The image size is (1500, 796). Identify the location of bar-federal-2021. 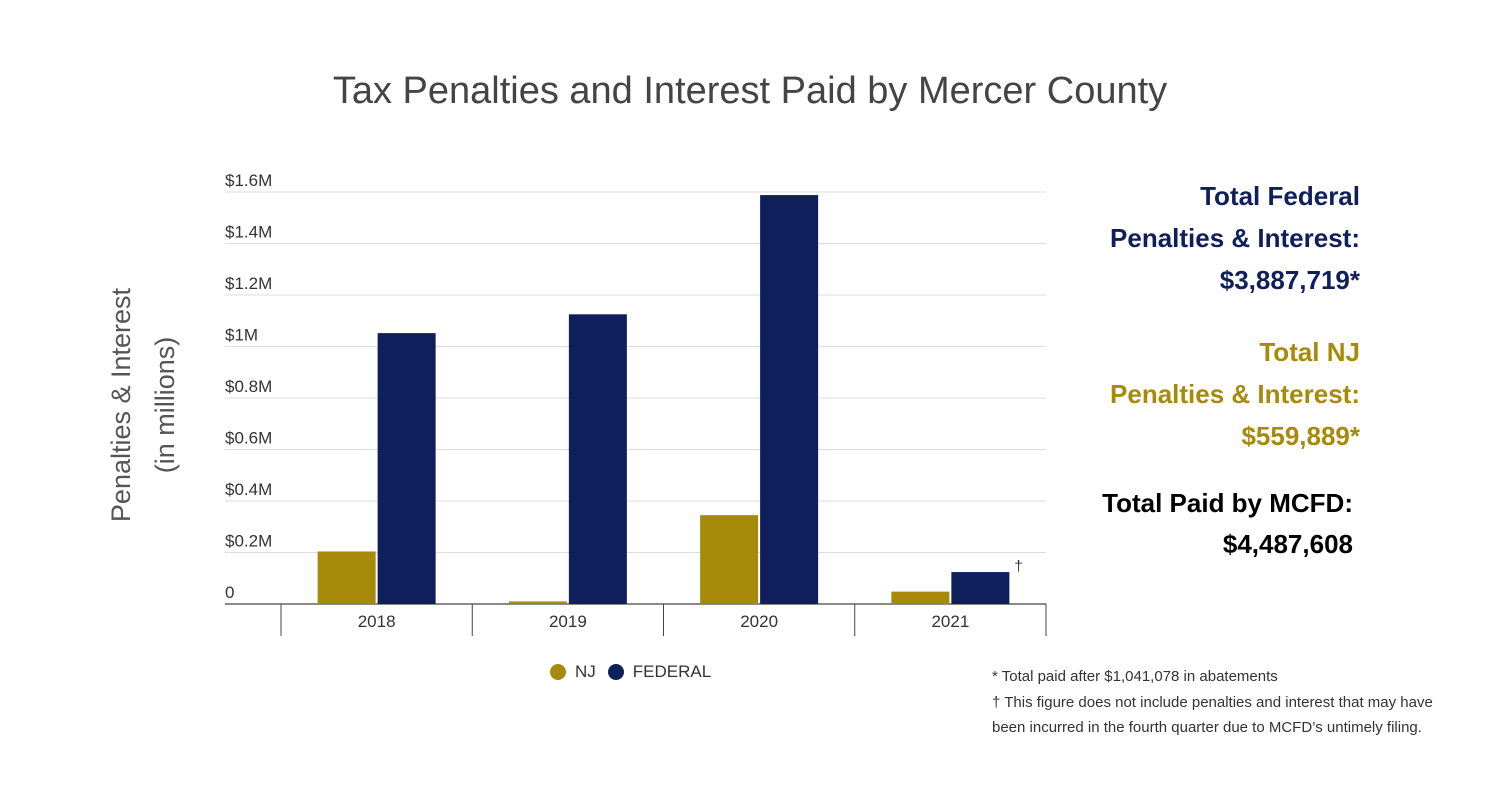
(980, 588).